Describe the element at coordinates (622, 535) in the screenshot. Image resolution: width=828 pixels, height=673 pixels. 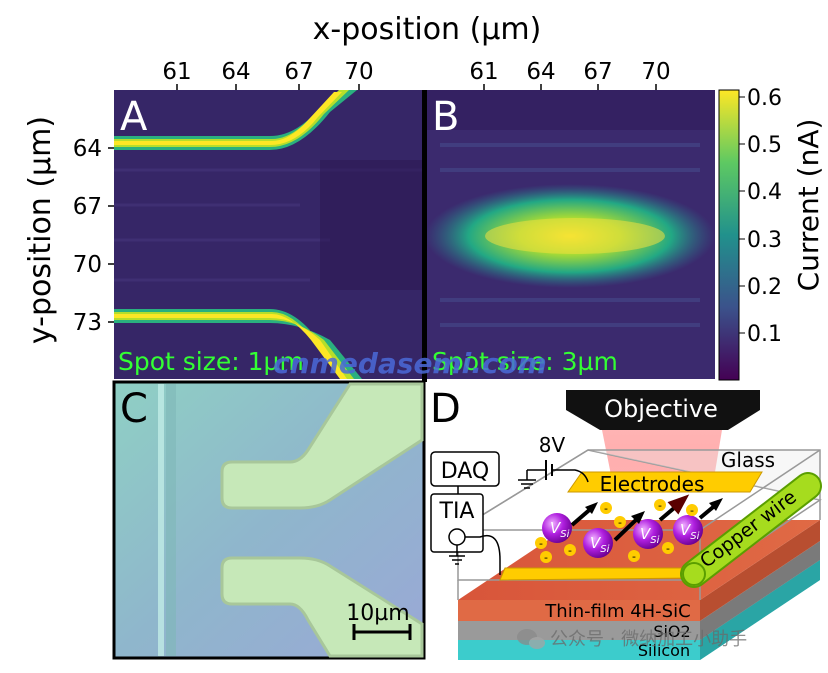
I see `vsi-defects: VSi VSi VSi VSi` at that location.